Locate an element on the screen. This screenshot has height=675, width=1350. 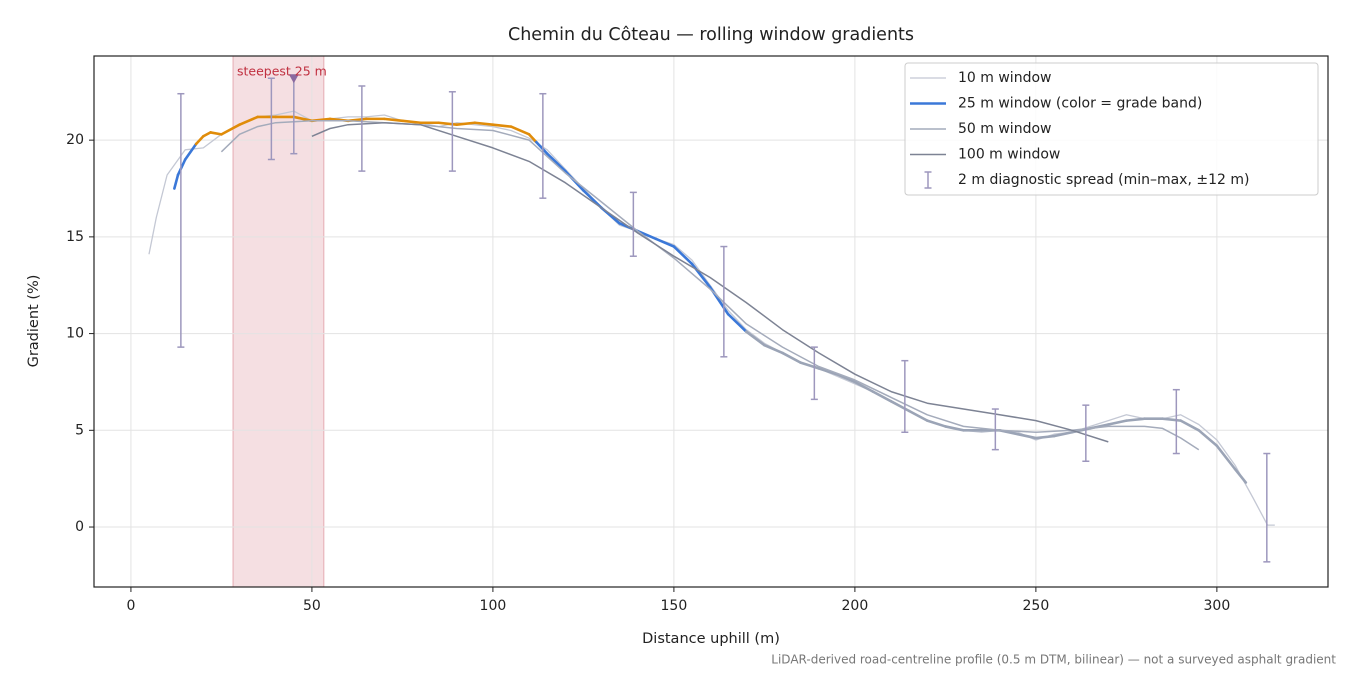
legend-label: 50 m window is located at coordinates (1004, 129).